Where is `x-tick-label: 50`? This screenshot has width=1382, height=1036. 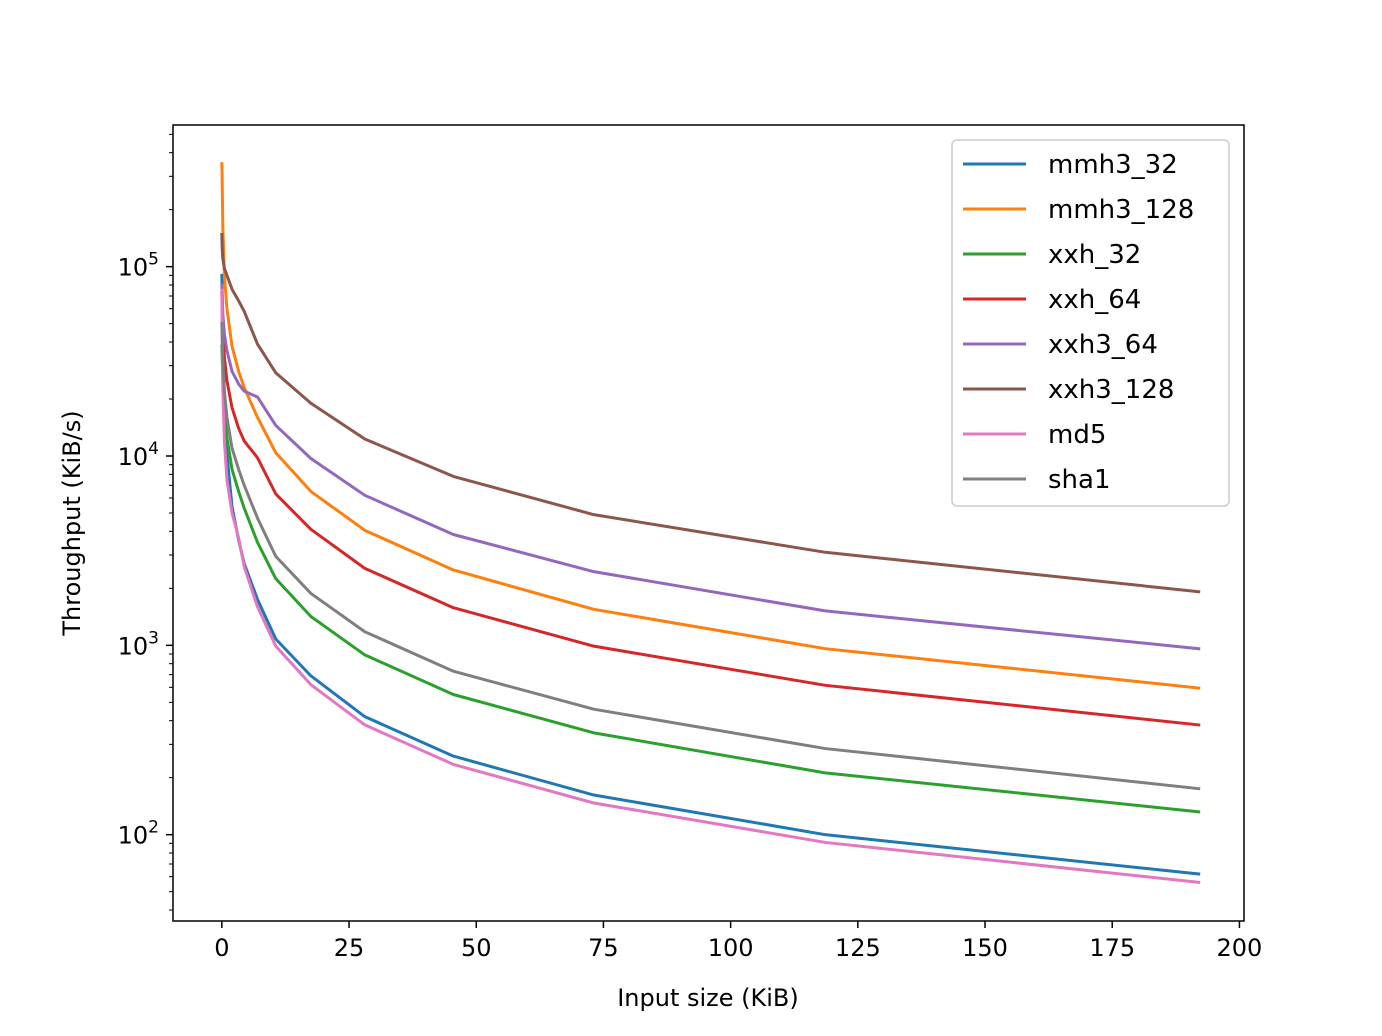
x-tick-label: 50 is located at coordinates (476, 948).